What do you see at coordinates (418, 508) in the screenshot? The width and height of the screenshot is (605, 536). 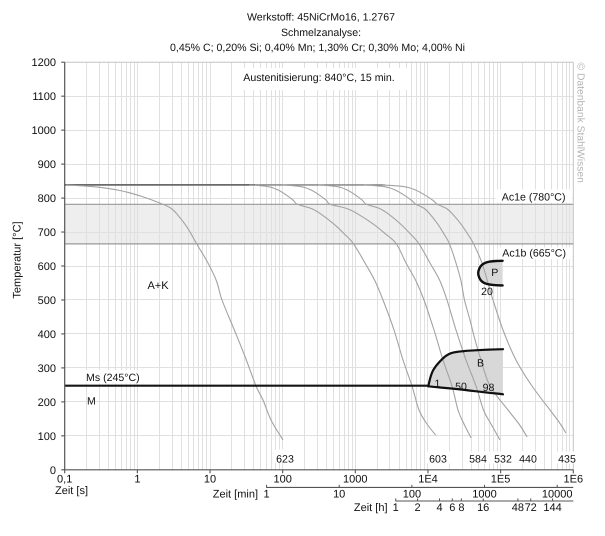 I see `svg-text: 2` at bounding box center [418, 508].